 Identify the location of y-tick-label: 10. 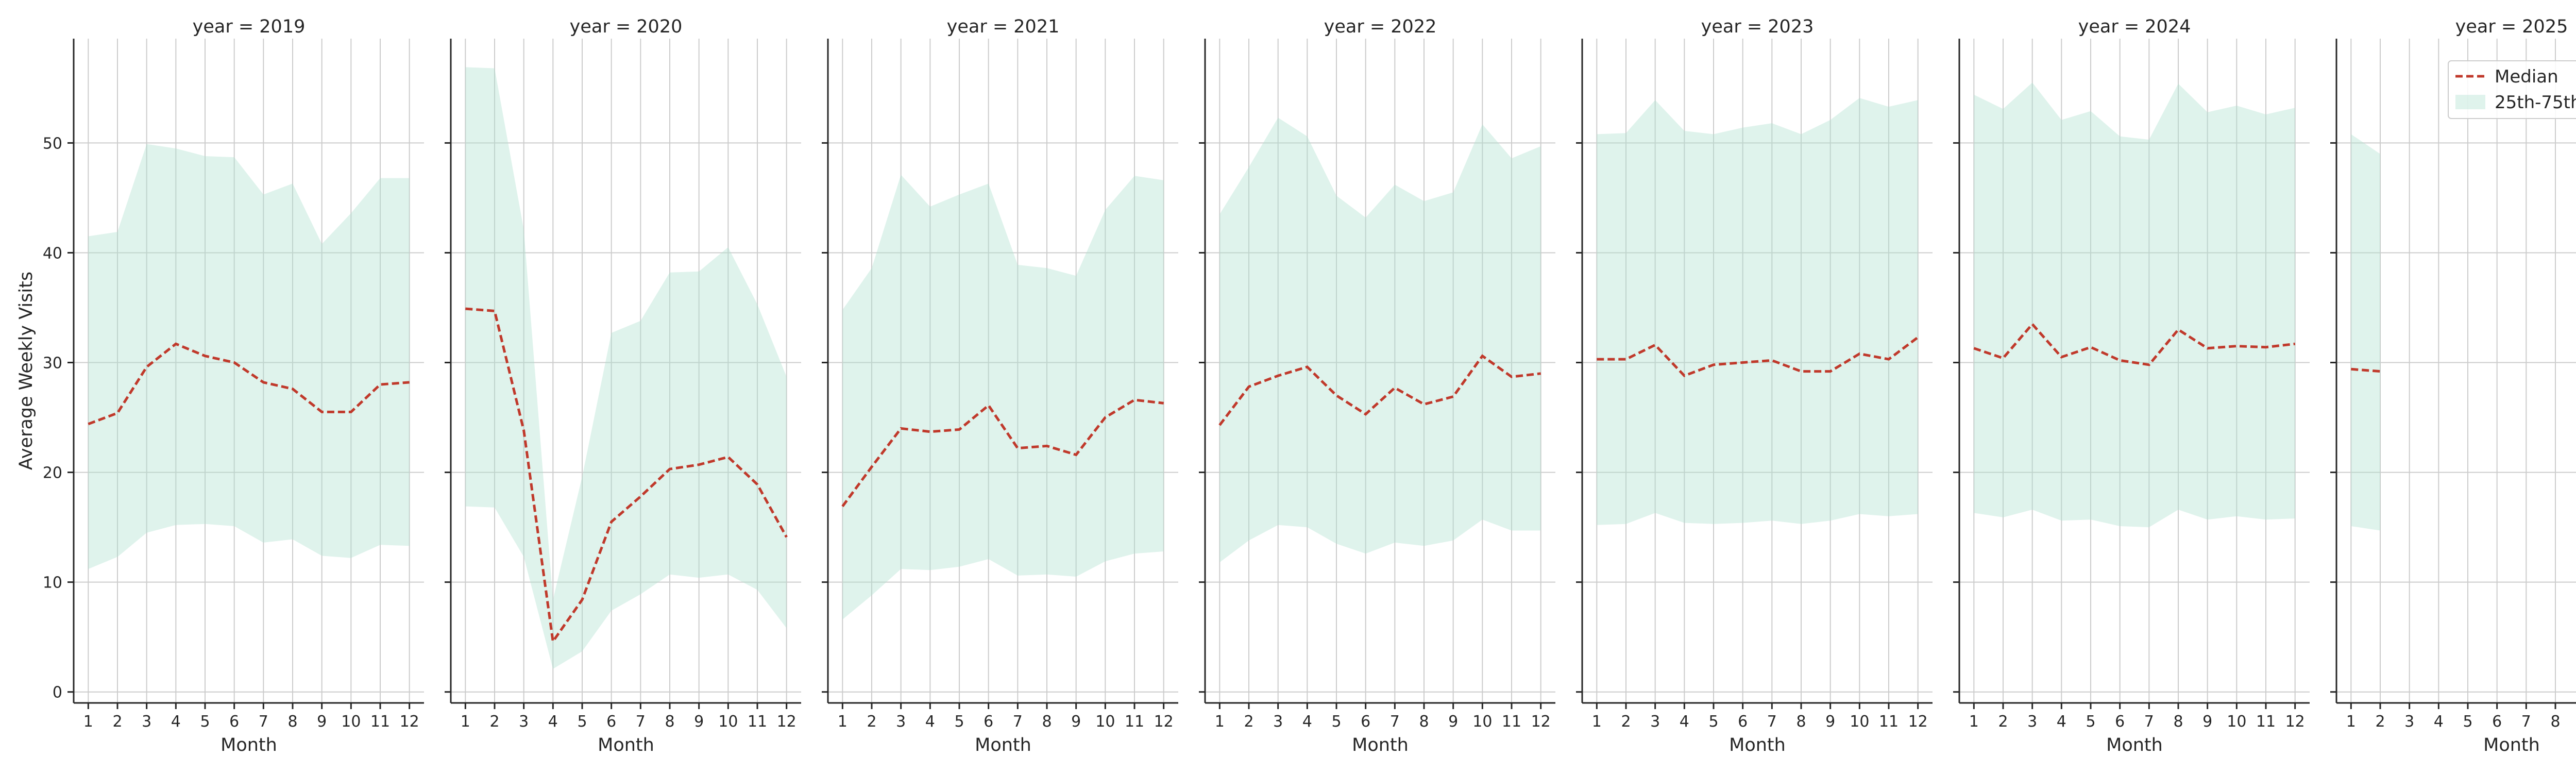
(52, 583).